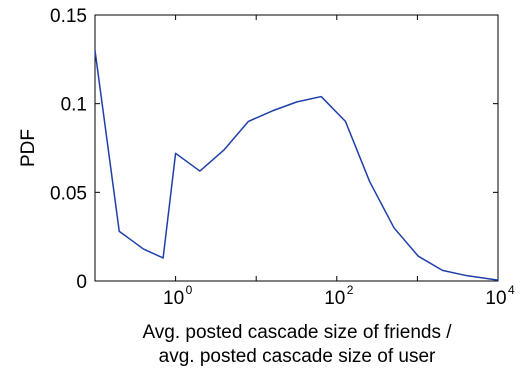  I want to click on y-axis-label: PDF, so click(28, 148).